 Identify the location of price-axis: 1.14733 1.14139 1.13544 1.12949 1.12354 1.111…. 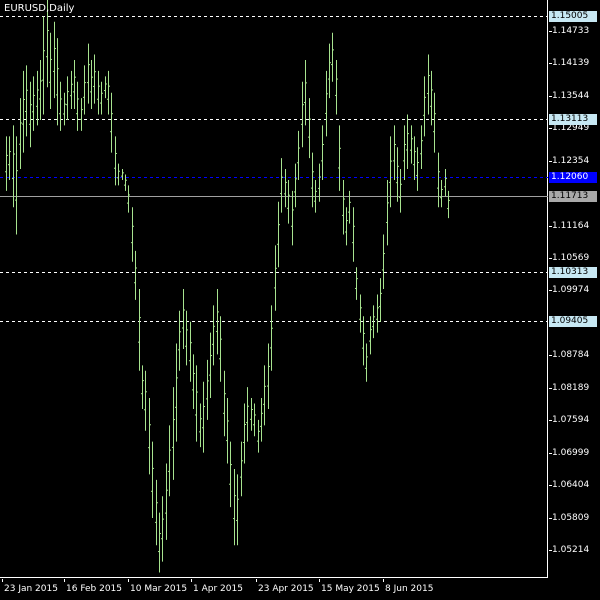
(574, 289).